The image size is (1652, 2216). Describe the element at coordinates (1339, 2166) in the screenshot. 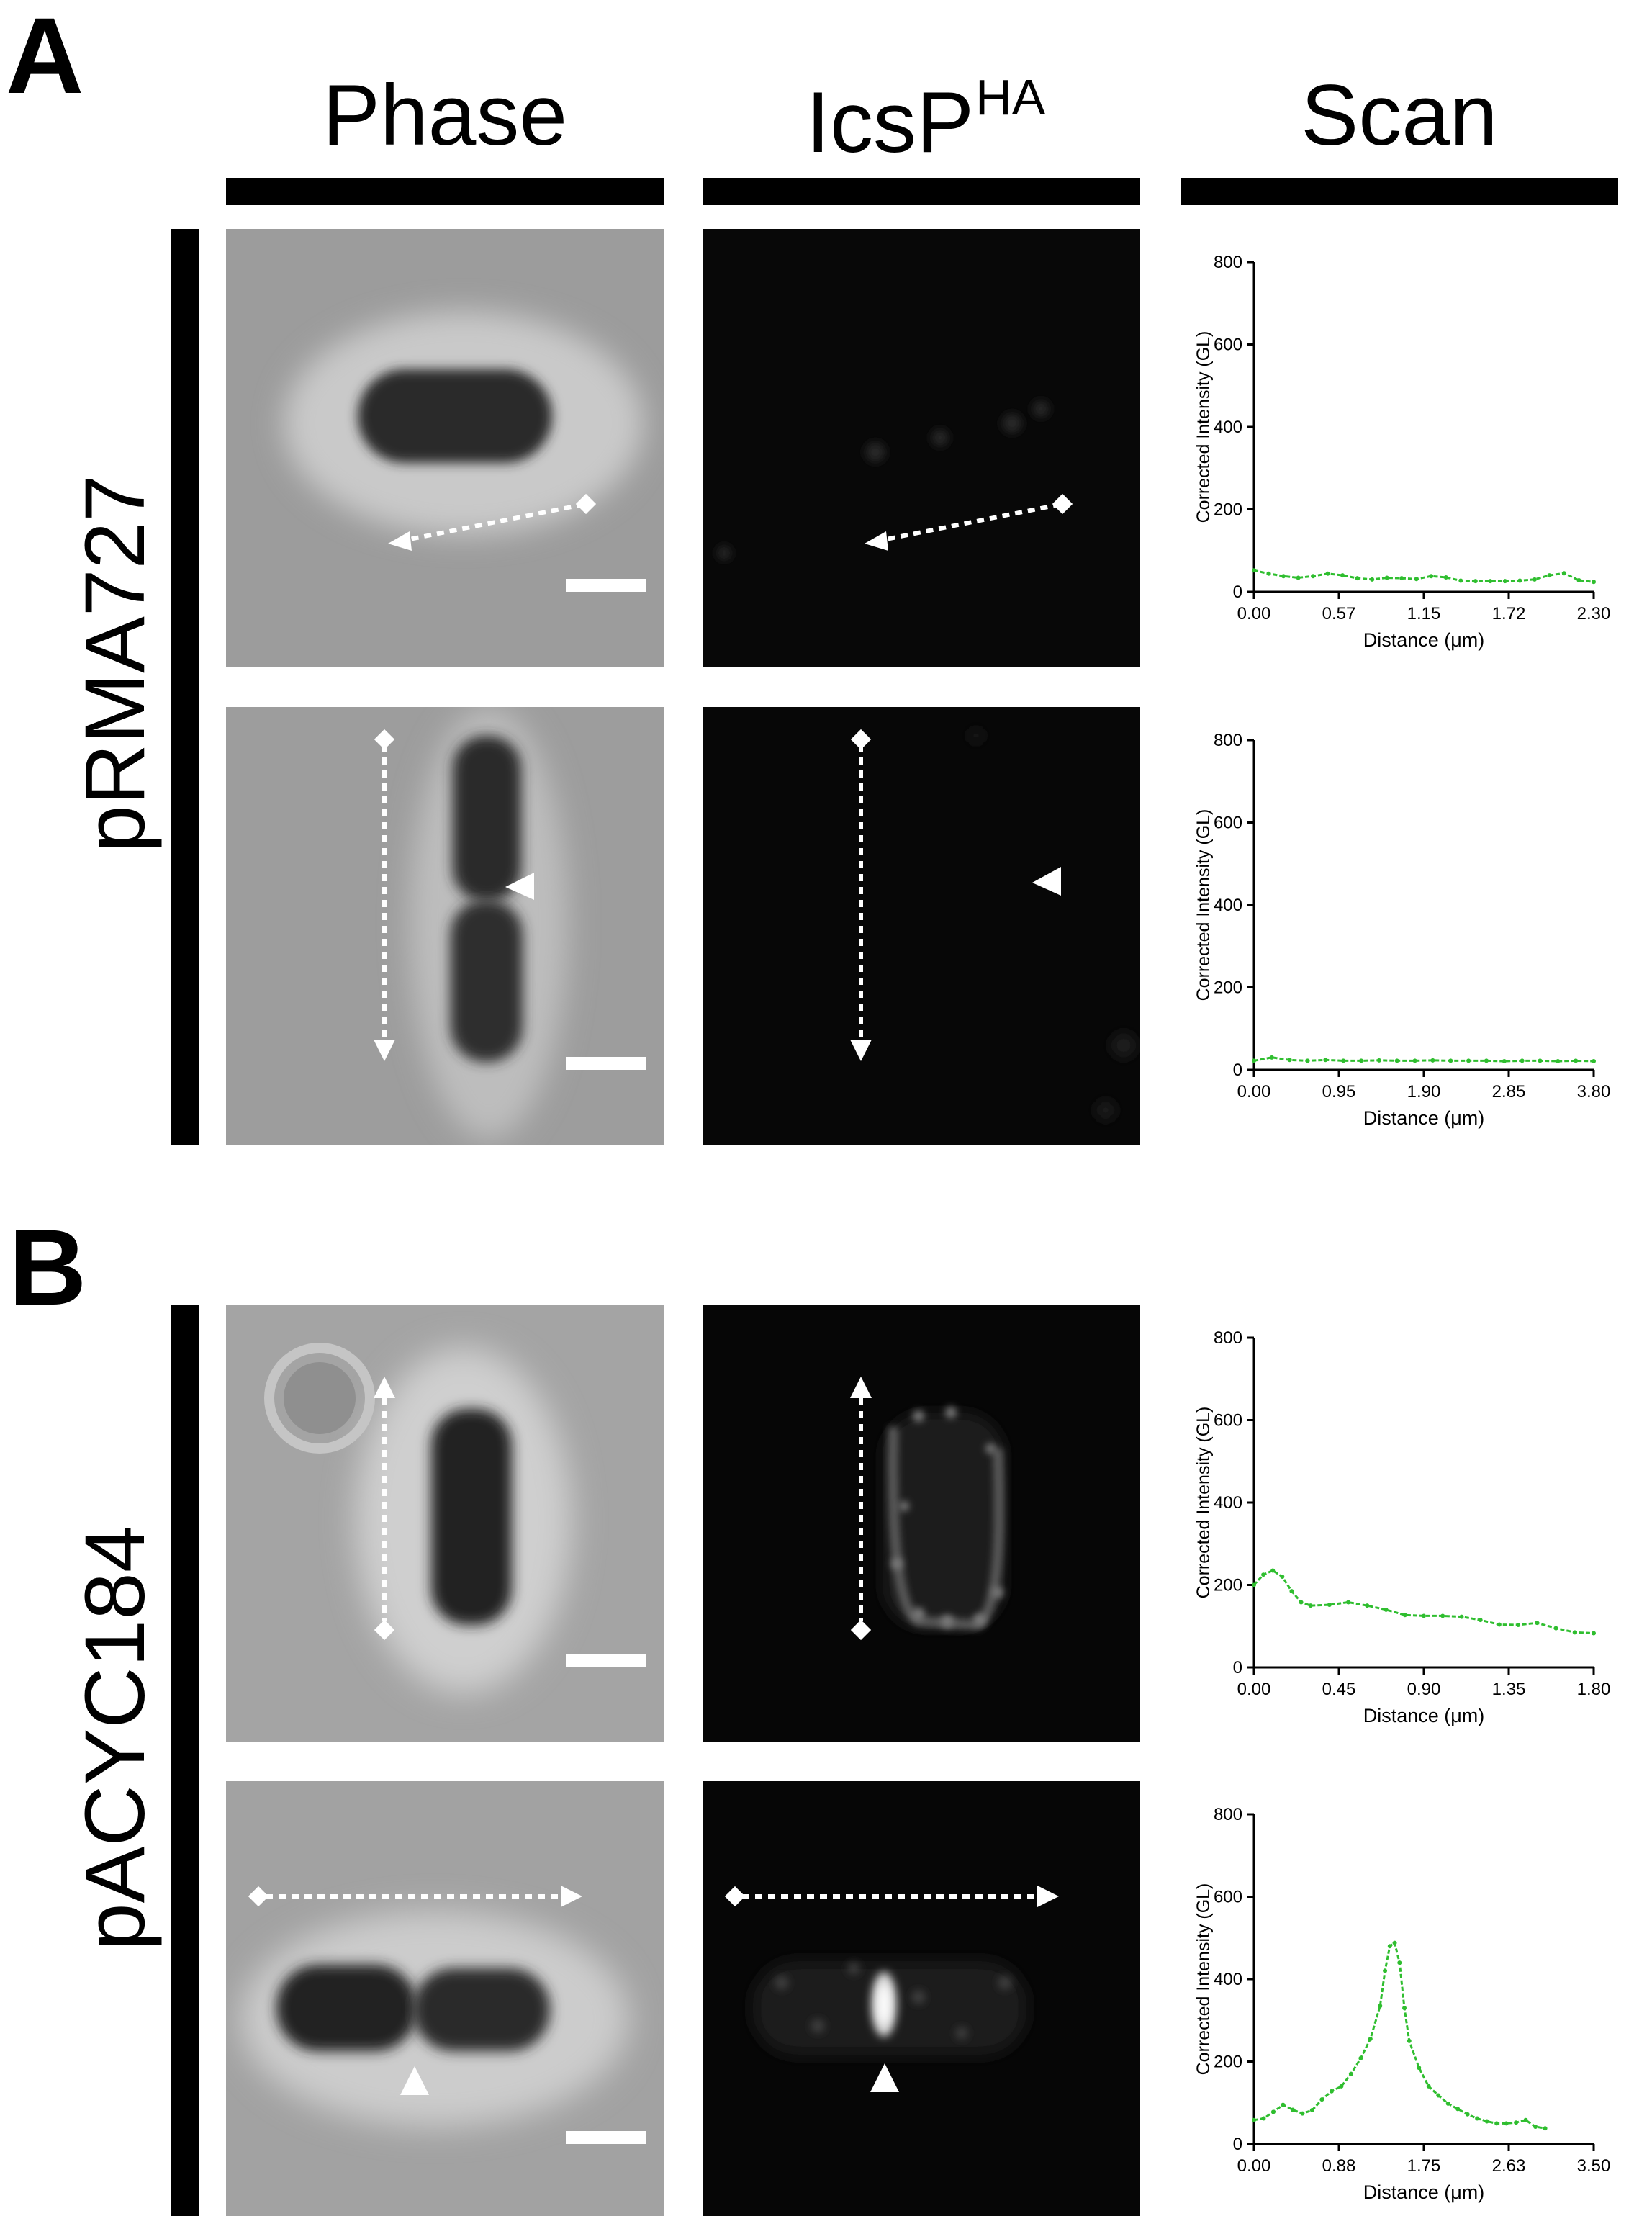

I see `x-tick-label: 0.88` at that location.